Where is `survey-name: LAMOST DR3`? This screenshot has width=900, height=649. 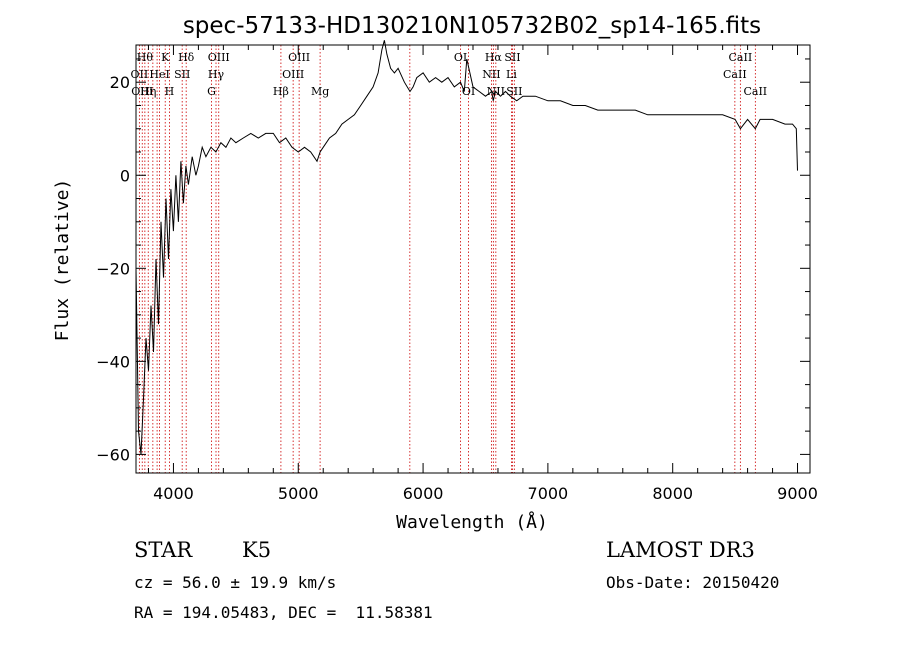 survey-name: LAMOST DR3 is located at coordinates (680, 550).